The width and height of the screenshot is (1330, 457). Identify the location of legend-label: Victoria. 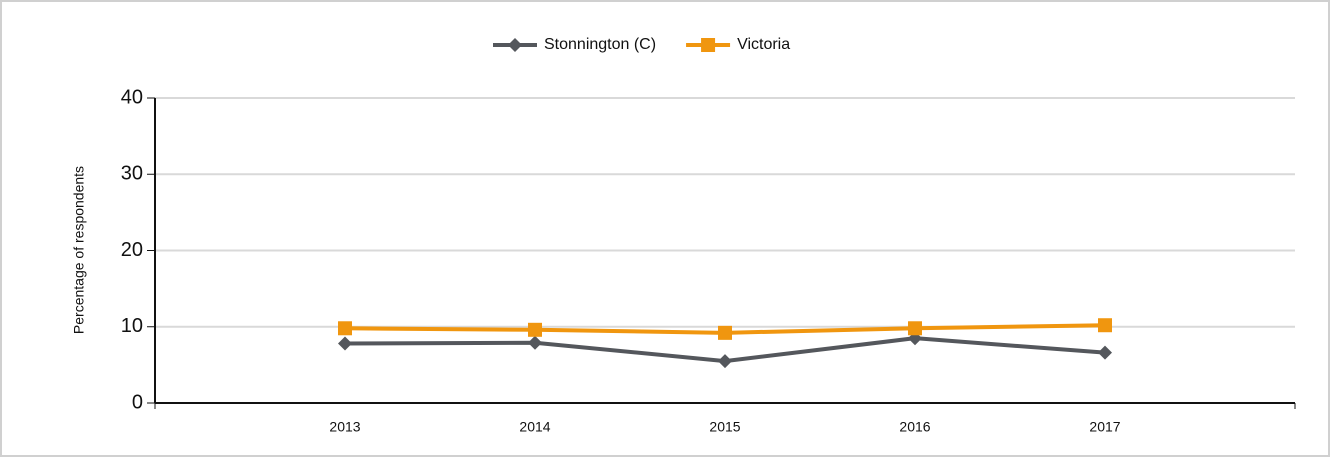
(763, 44).